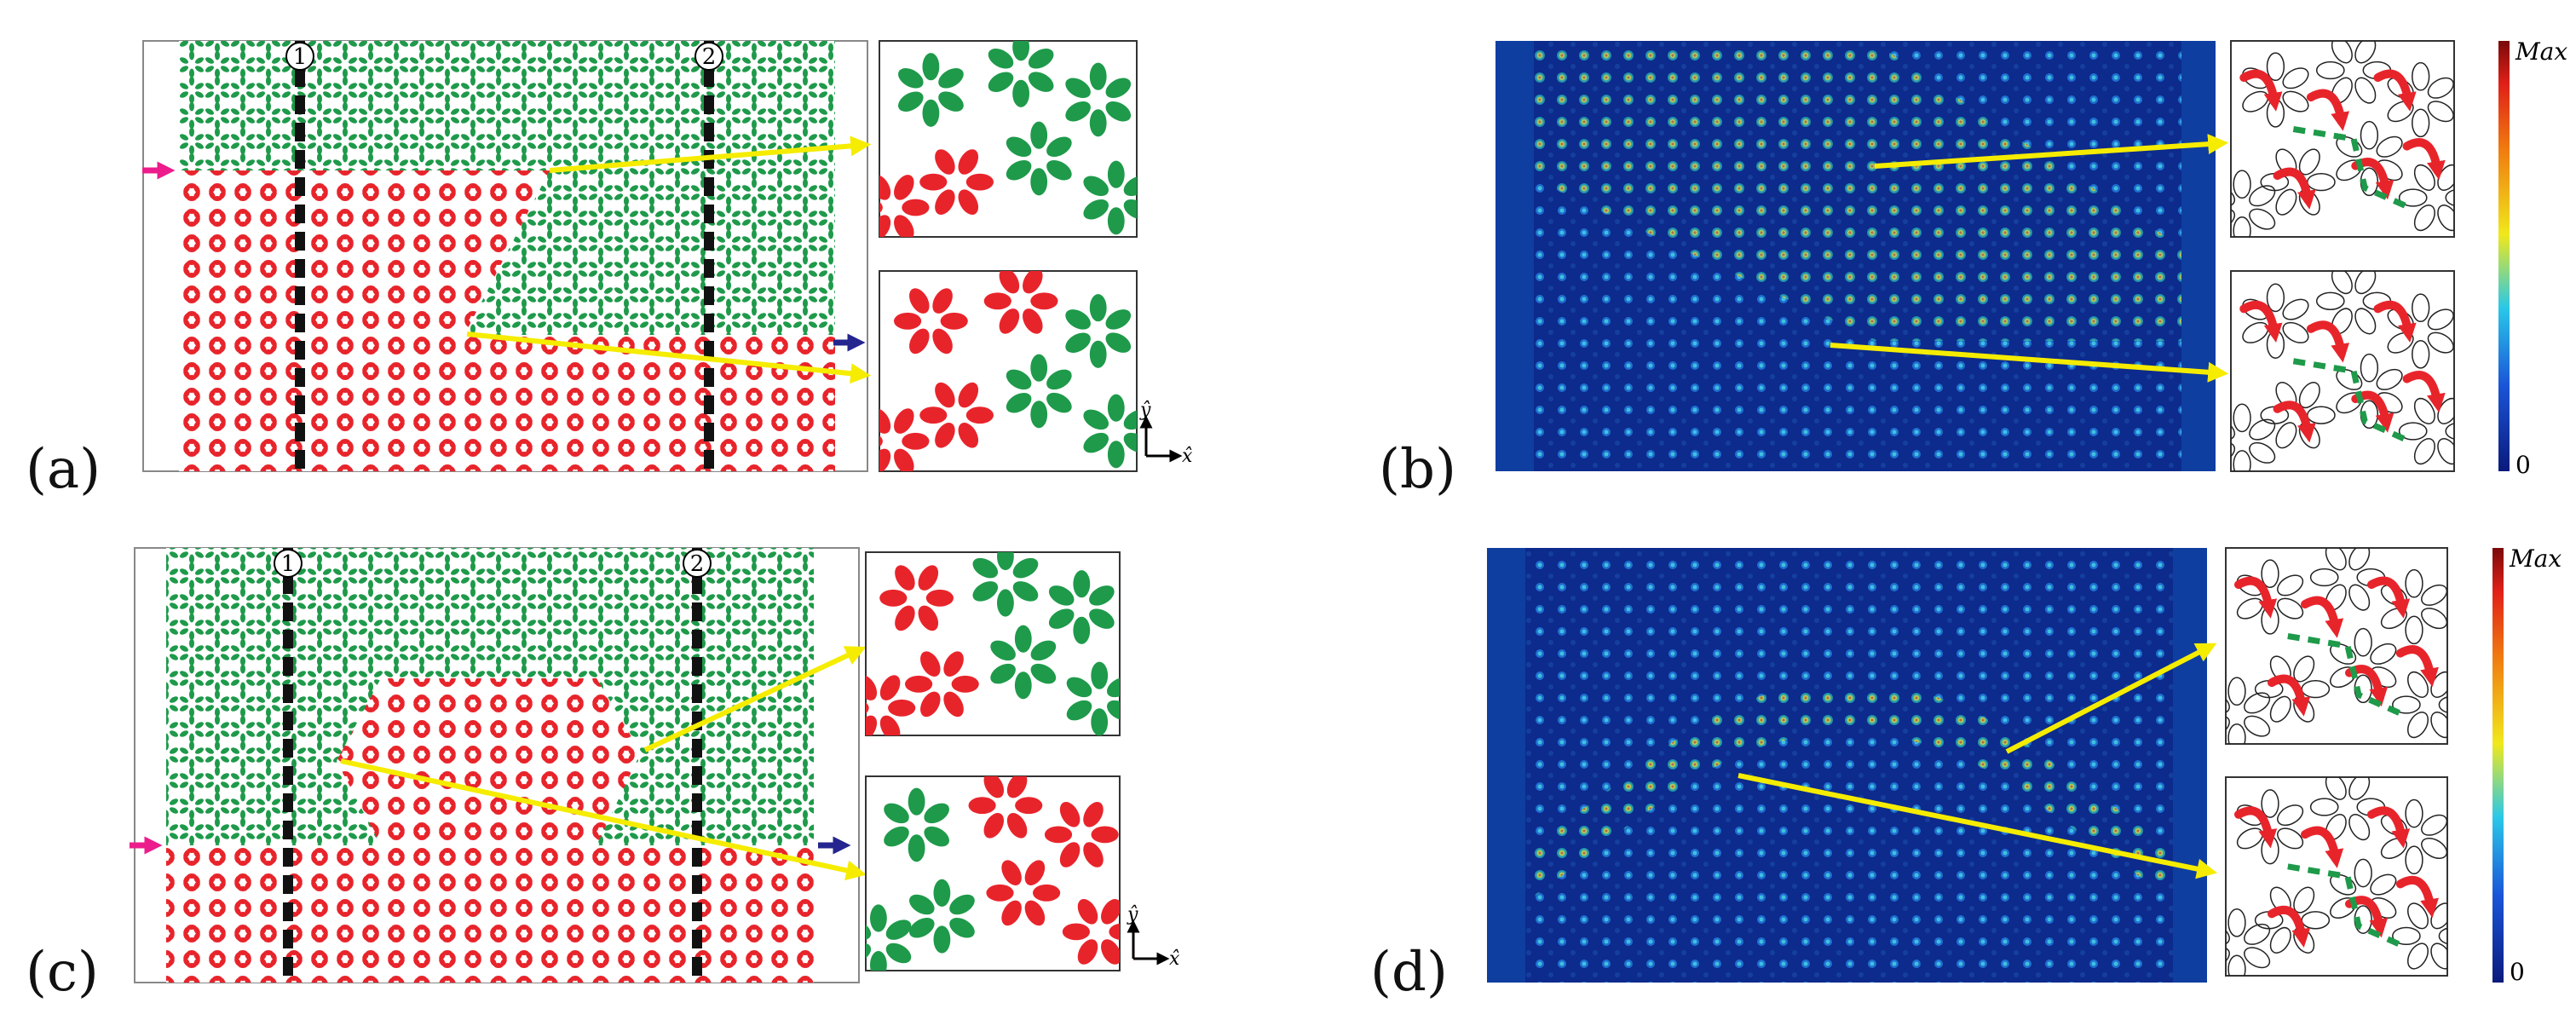 The height and width of the screenshot is (1026, 2576). Describe the element at coordinates (299, 57) in the screenshot. I see `line-1-badge` at that location.